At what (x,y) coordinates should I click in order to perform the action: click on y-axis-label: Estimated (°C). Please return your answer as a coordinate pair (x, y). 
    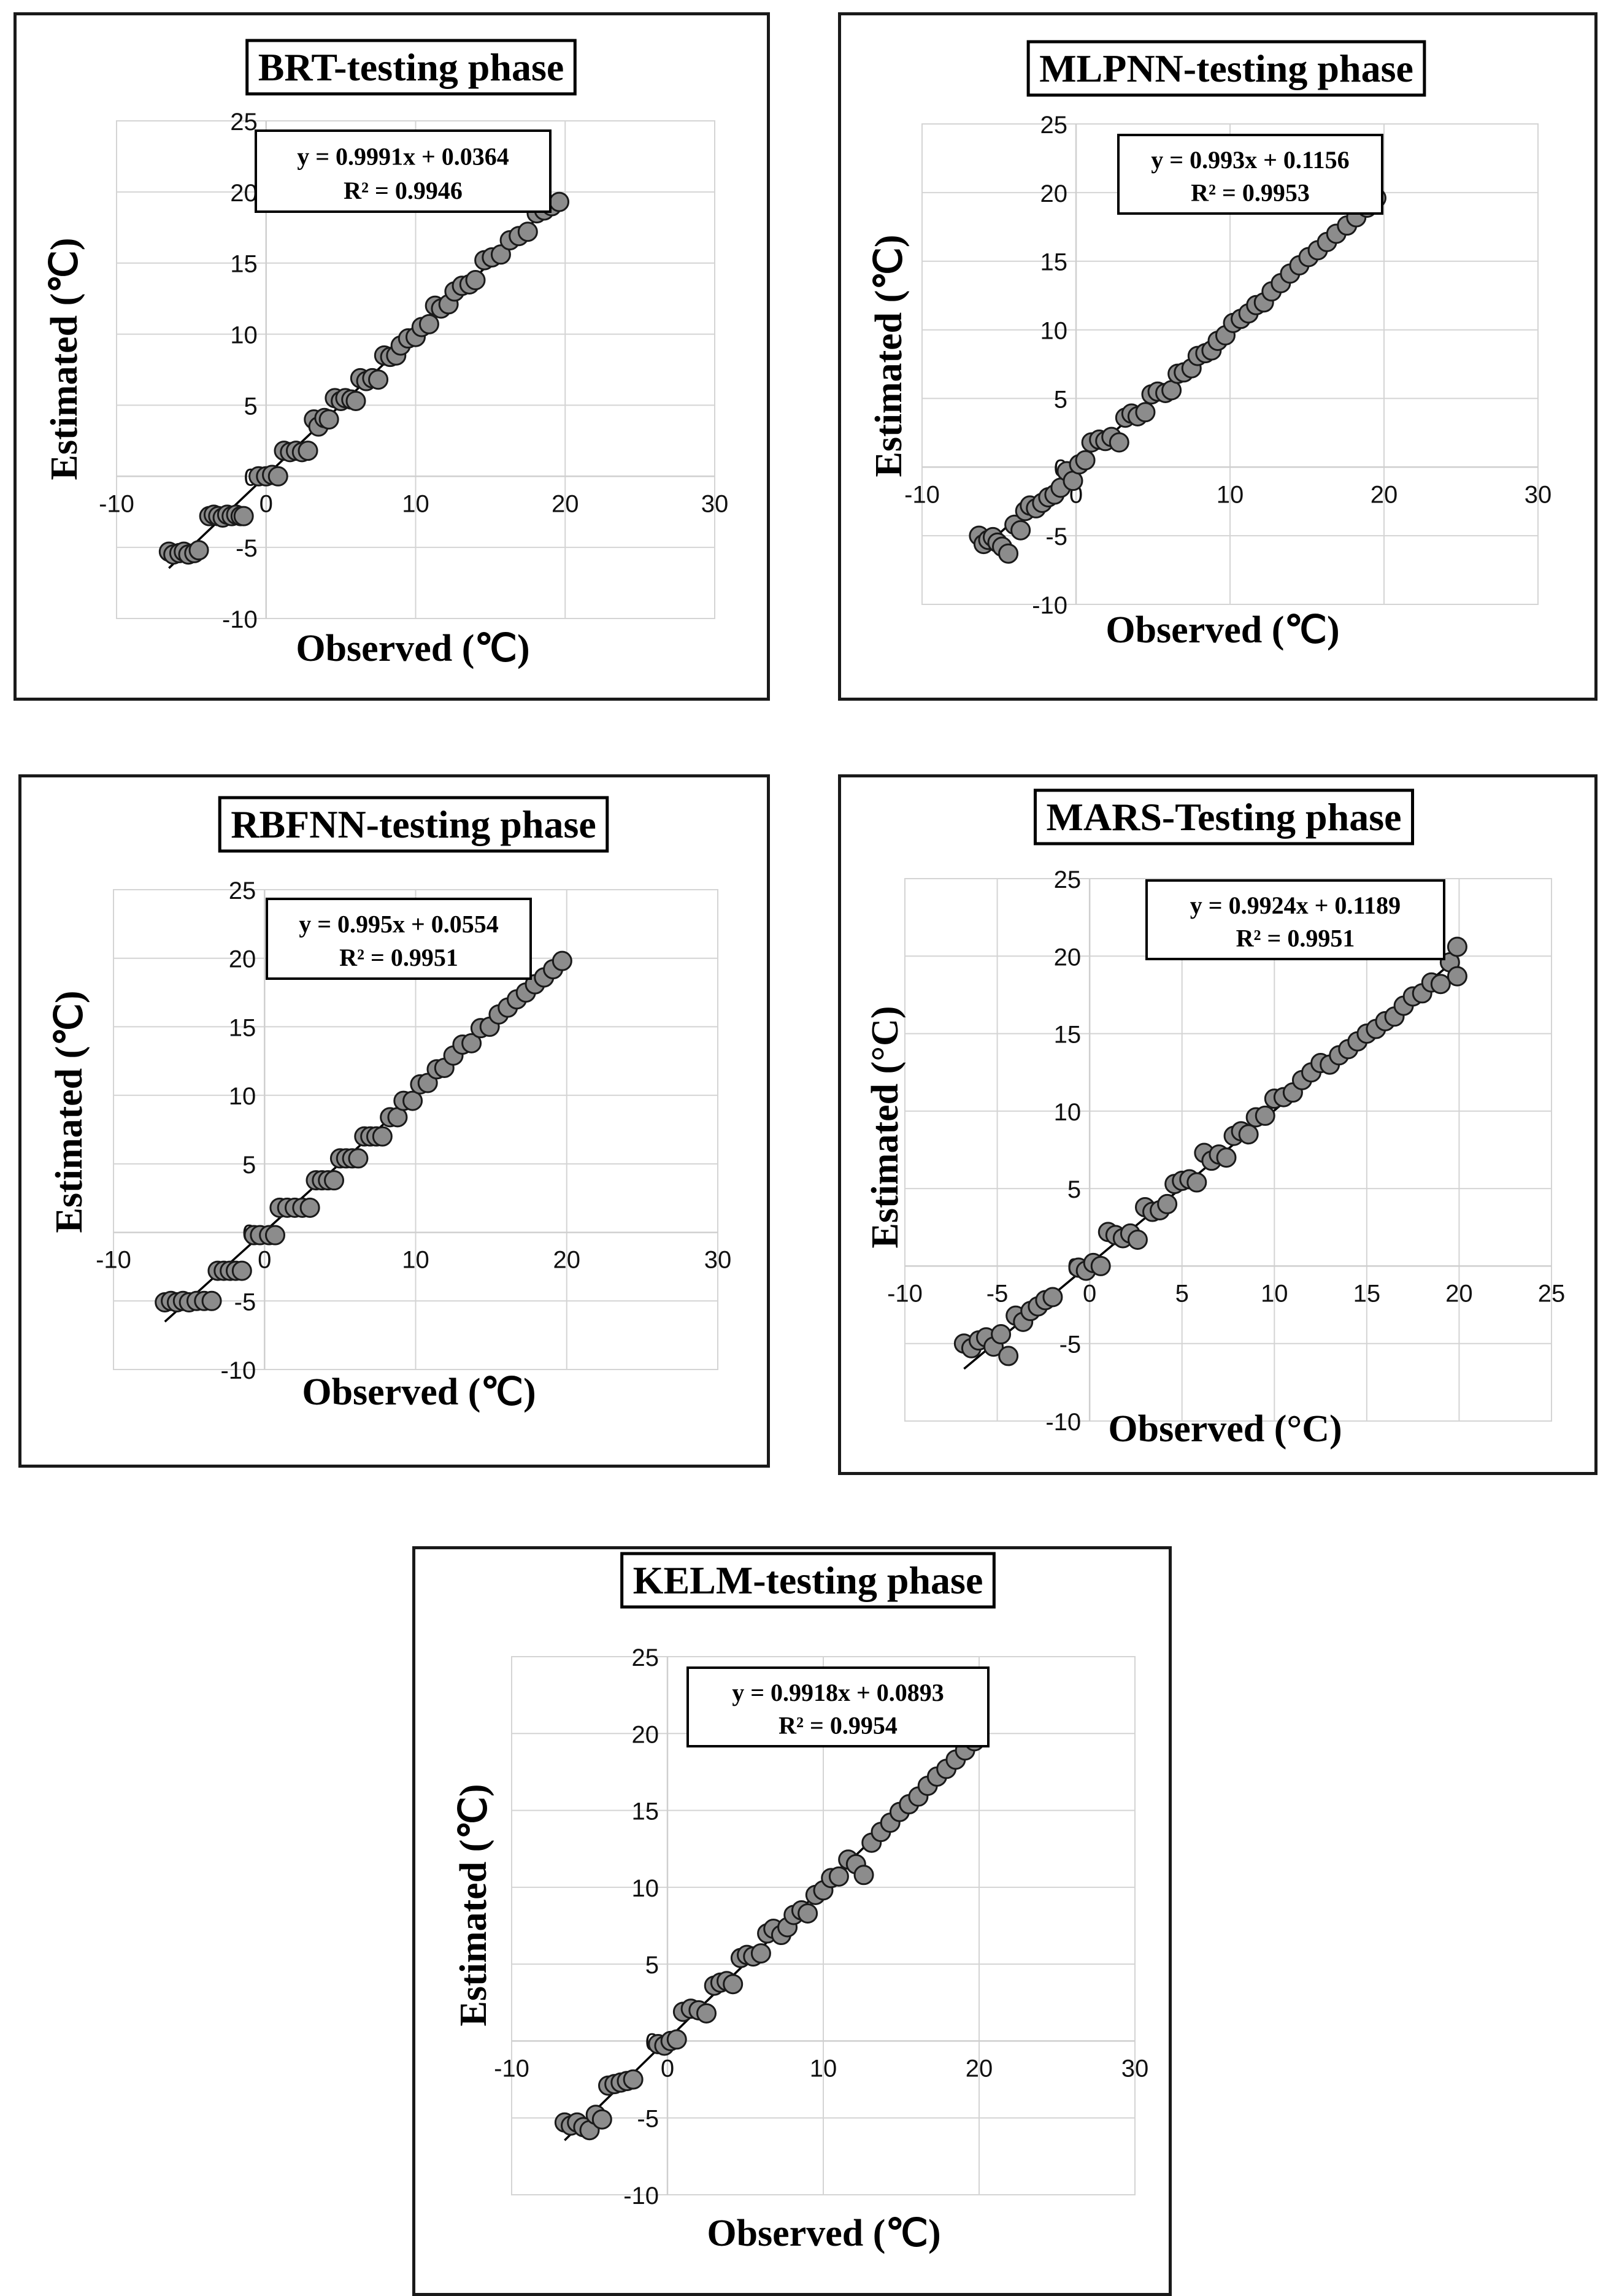
    Looking at the image, I should click on (885, 1127).